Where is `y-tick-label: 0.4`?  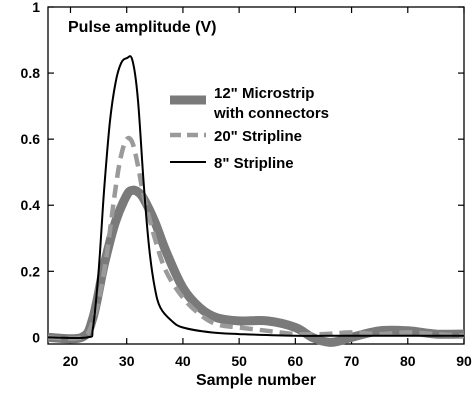 y-tick-label: 0.4 is located at coordinates (31, 205).